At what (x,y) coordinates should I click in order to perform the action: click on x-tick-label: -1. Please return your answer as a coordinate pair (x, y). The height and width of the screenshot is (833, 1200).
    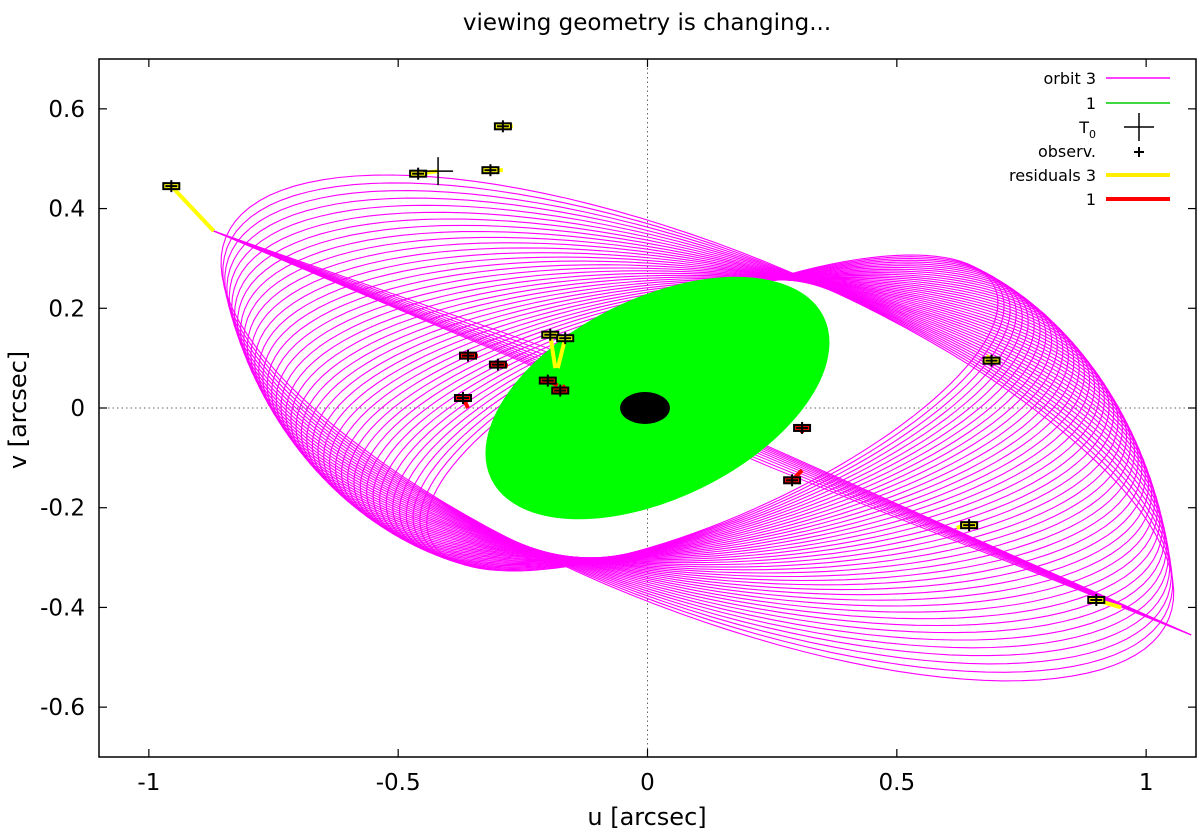
    Looking at the image, I should click on (148, 783).